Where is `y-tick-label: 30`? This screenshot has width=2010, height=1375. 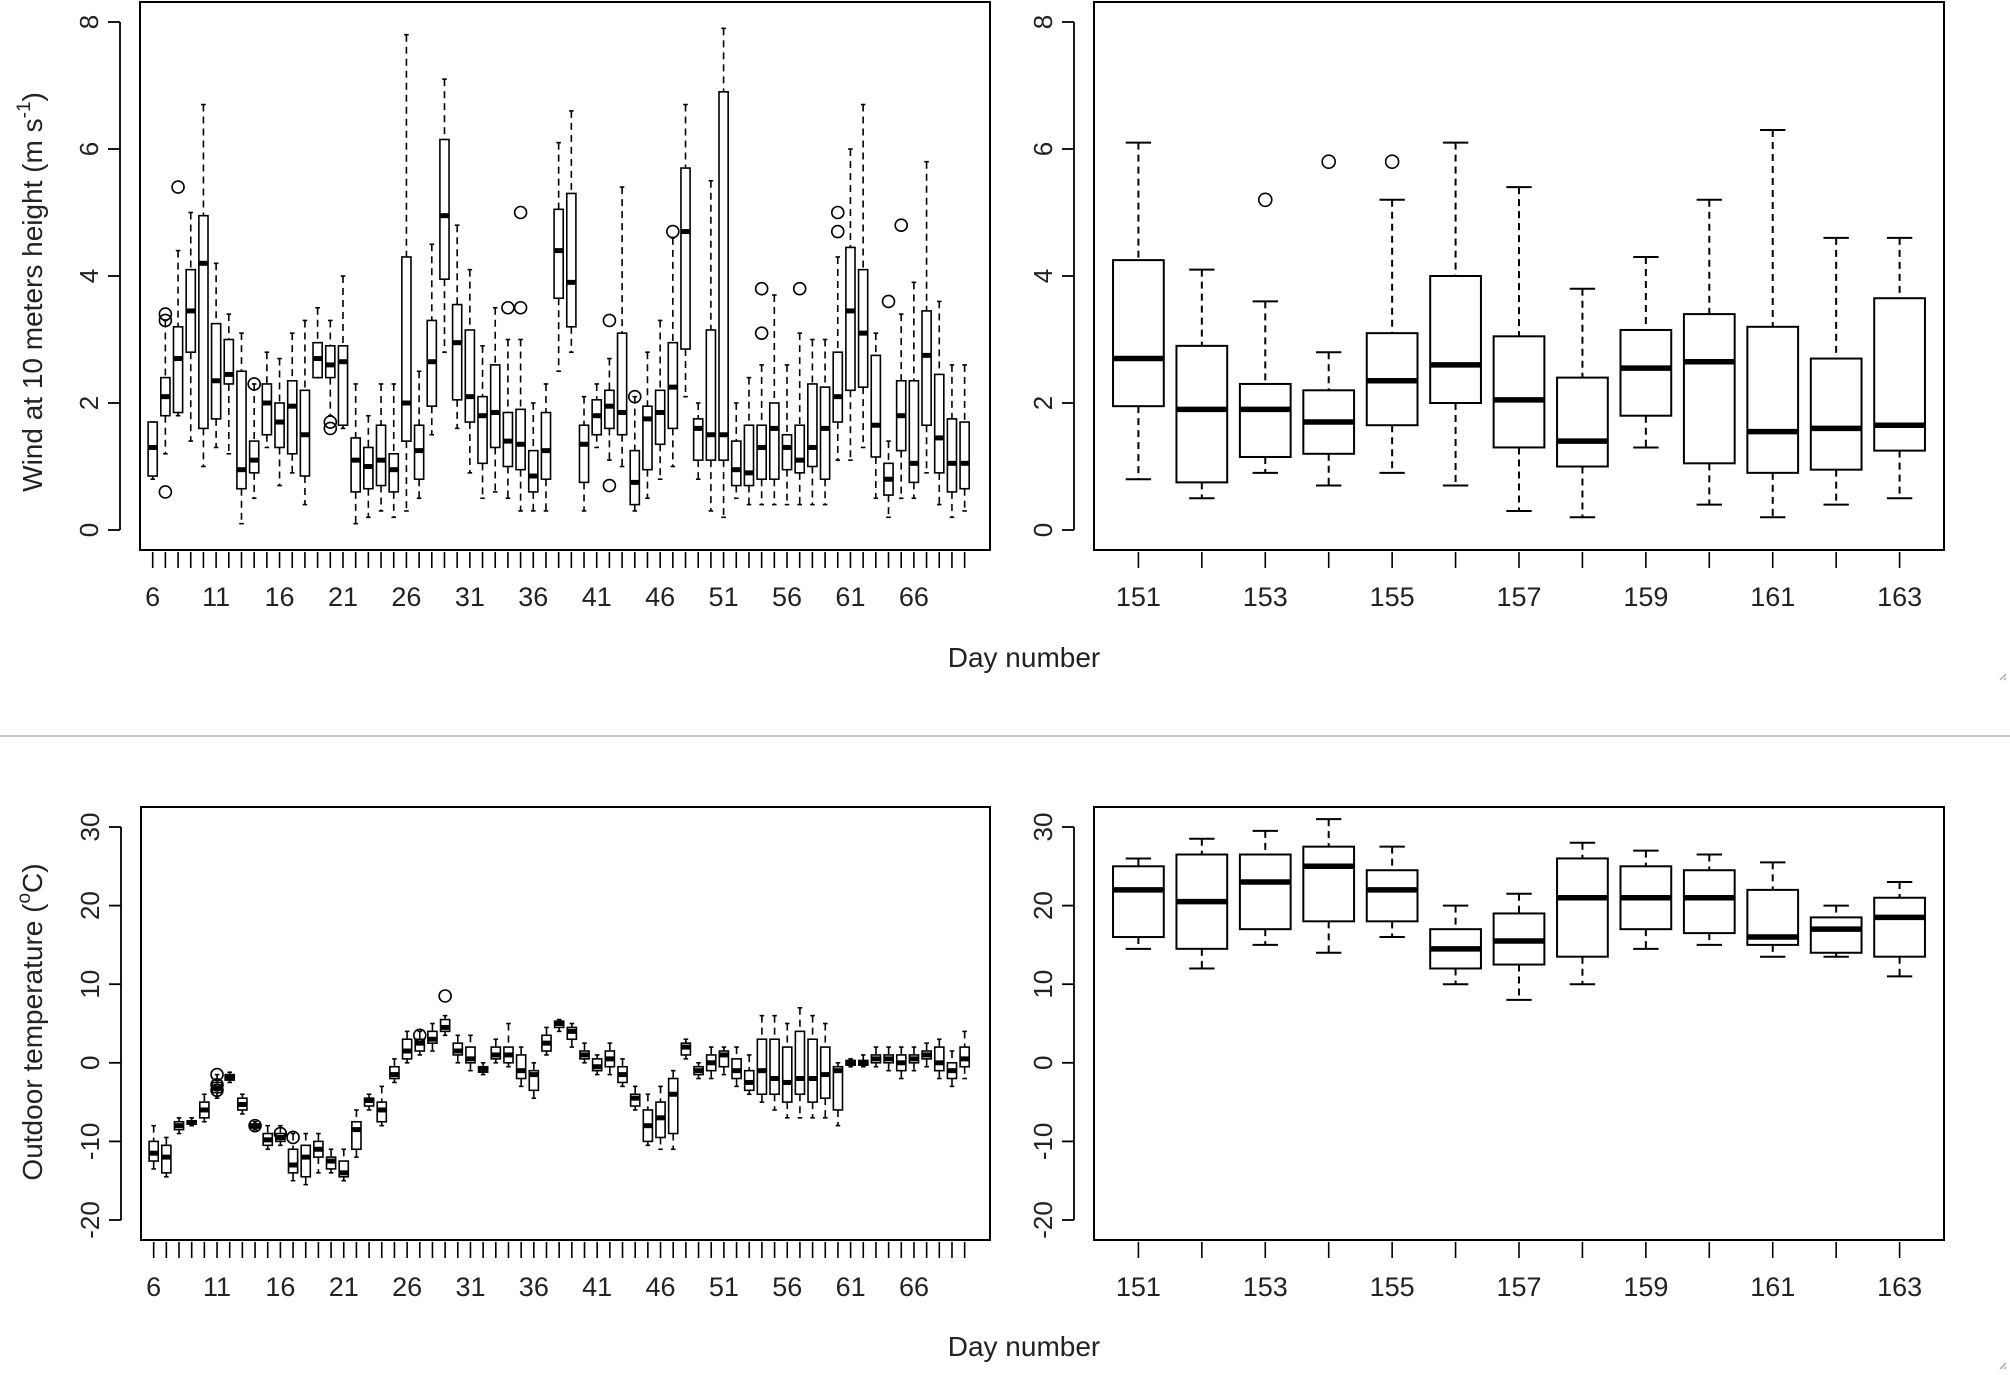
y-tick-label: 30 is located at coordinates (90, 827).